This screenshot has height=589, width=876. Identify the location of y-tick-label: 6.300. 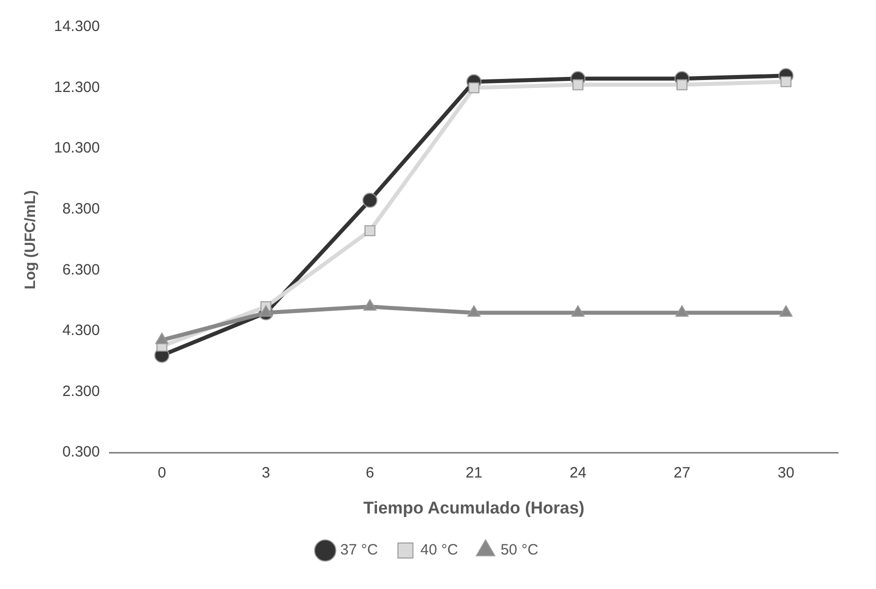
(81, 269).